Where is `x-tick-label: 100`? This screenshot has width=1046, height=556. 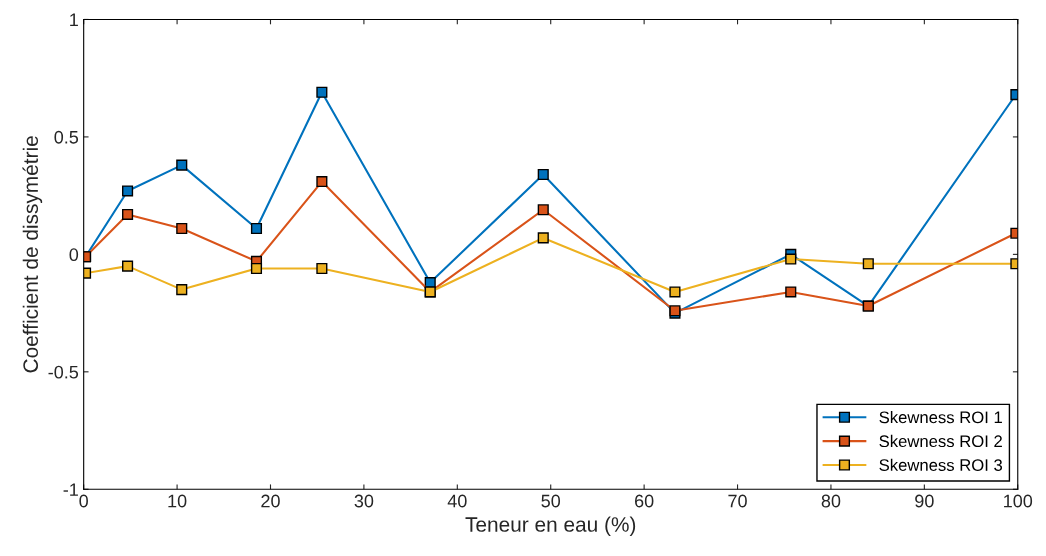 x-tick-label: 100 is located at coordinates (1018, 501).